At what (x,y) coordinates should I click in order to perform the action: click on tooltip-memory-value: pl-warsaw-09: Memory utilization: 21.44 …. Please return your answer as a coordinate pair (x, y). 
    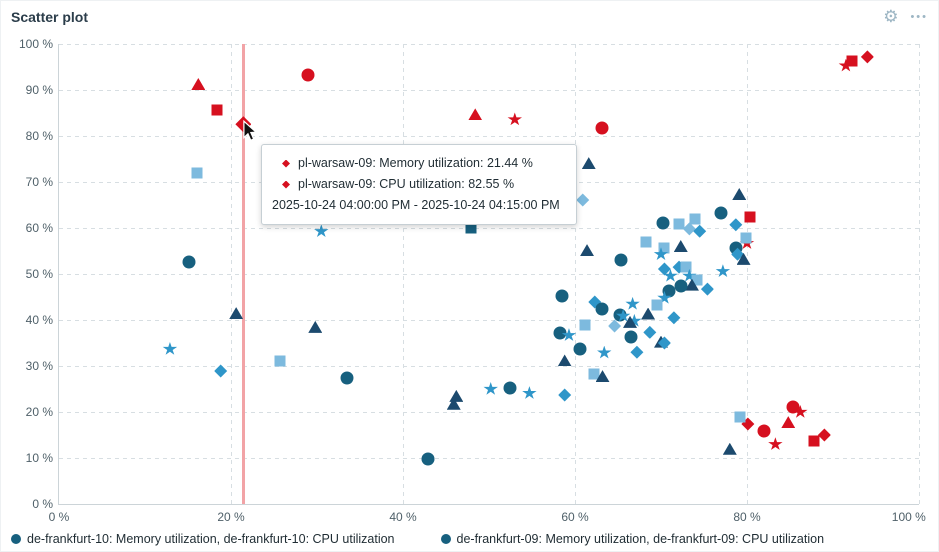
    Looking at the image, I should click on (415, 163).